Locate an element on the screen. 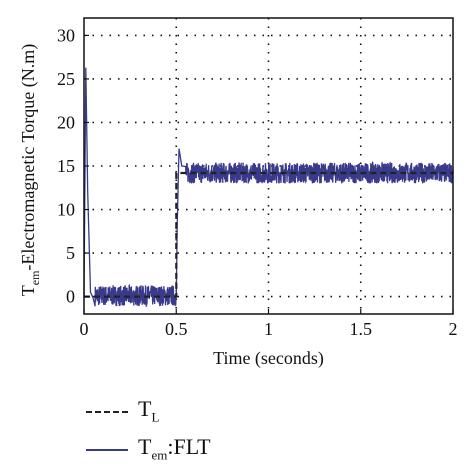 This screenshot has width=474, height=474. y-tick-label: 30 is located at coordinates (66, 35).